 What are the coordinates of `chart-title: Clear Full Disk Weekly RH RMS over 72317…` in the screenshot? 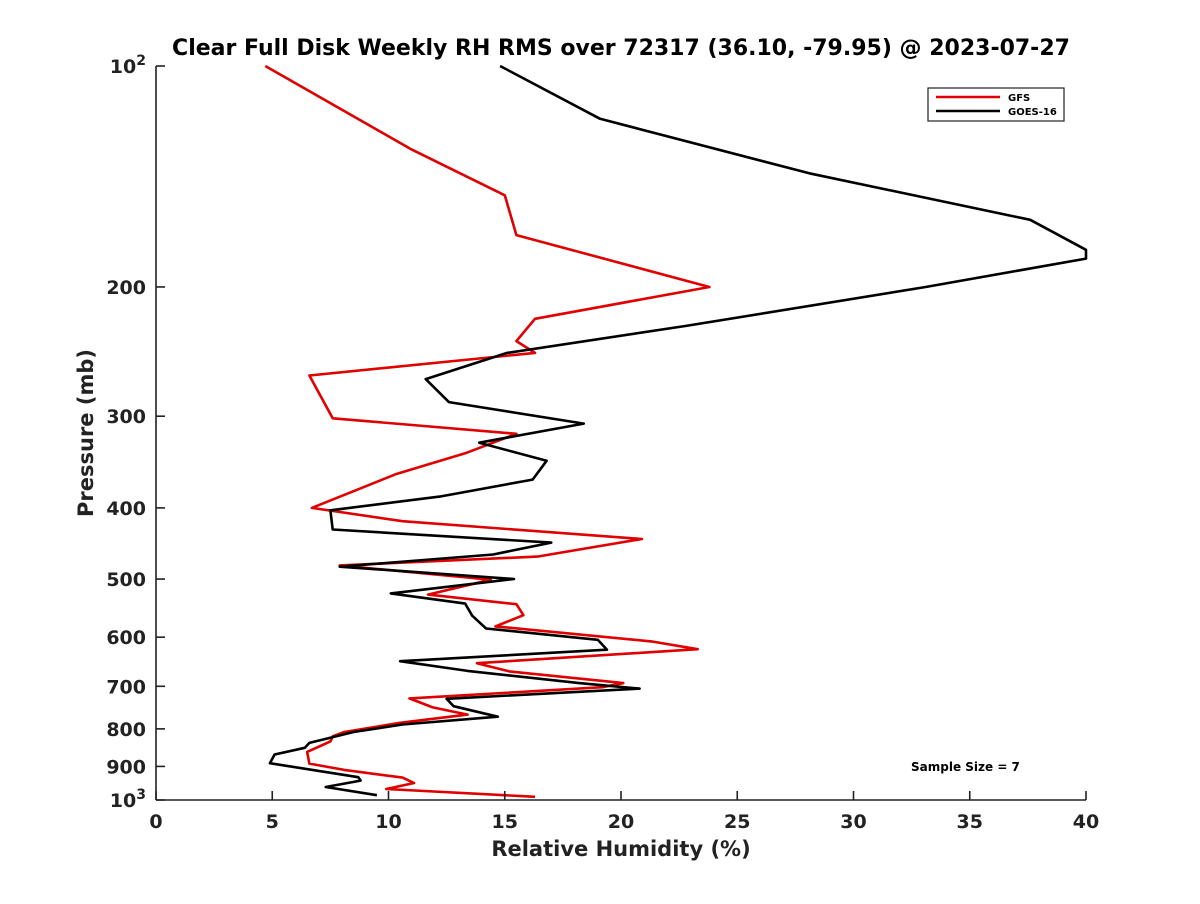 It's located at (621, 48).